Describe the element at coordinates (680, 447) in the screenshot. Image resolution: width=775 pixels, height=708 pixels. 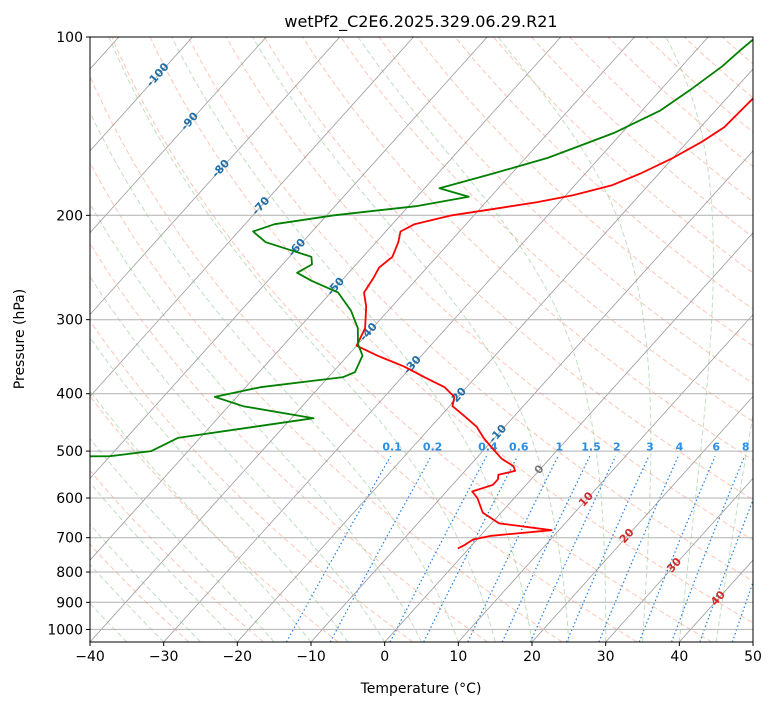
I see `mixing-ratio-label: 4` at that location.